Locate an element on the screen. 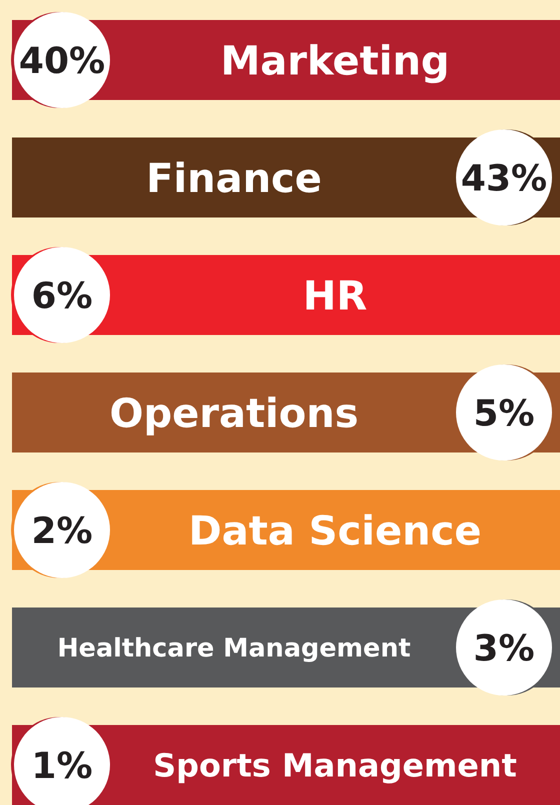  category-label: Healthcare Management is located at coordinates (234, 649).